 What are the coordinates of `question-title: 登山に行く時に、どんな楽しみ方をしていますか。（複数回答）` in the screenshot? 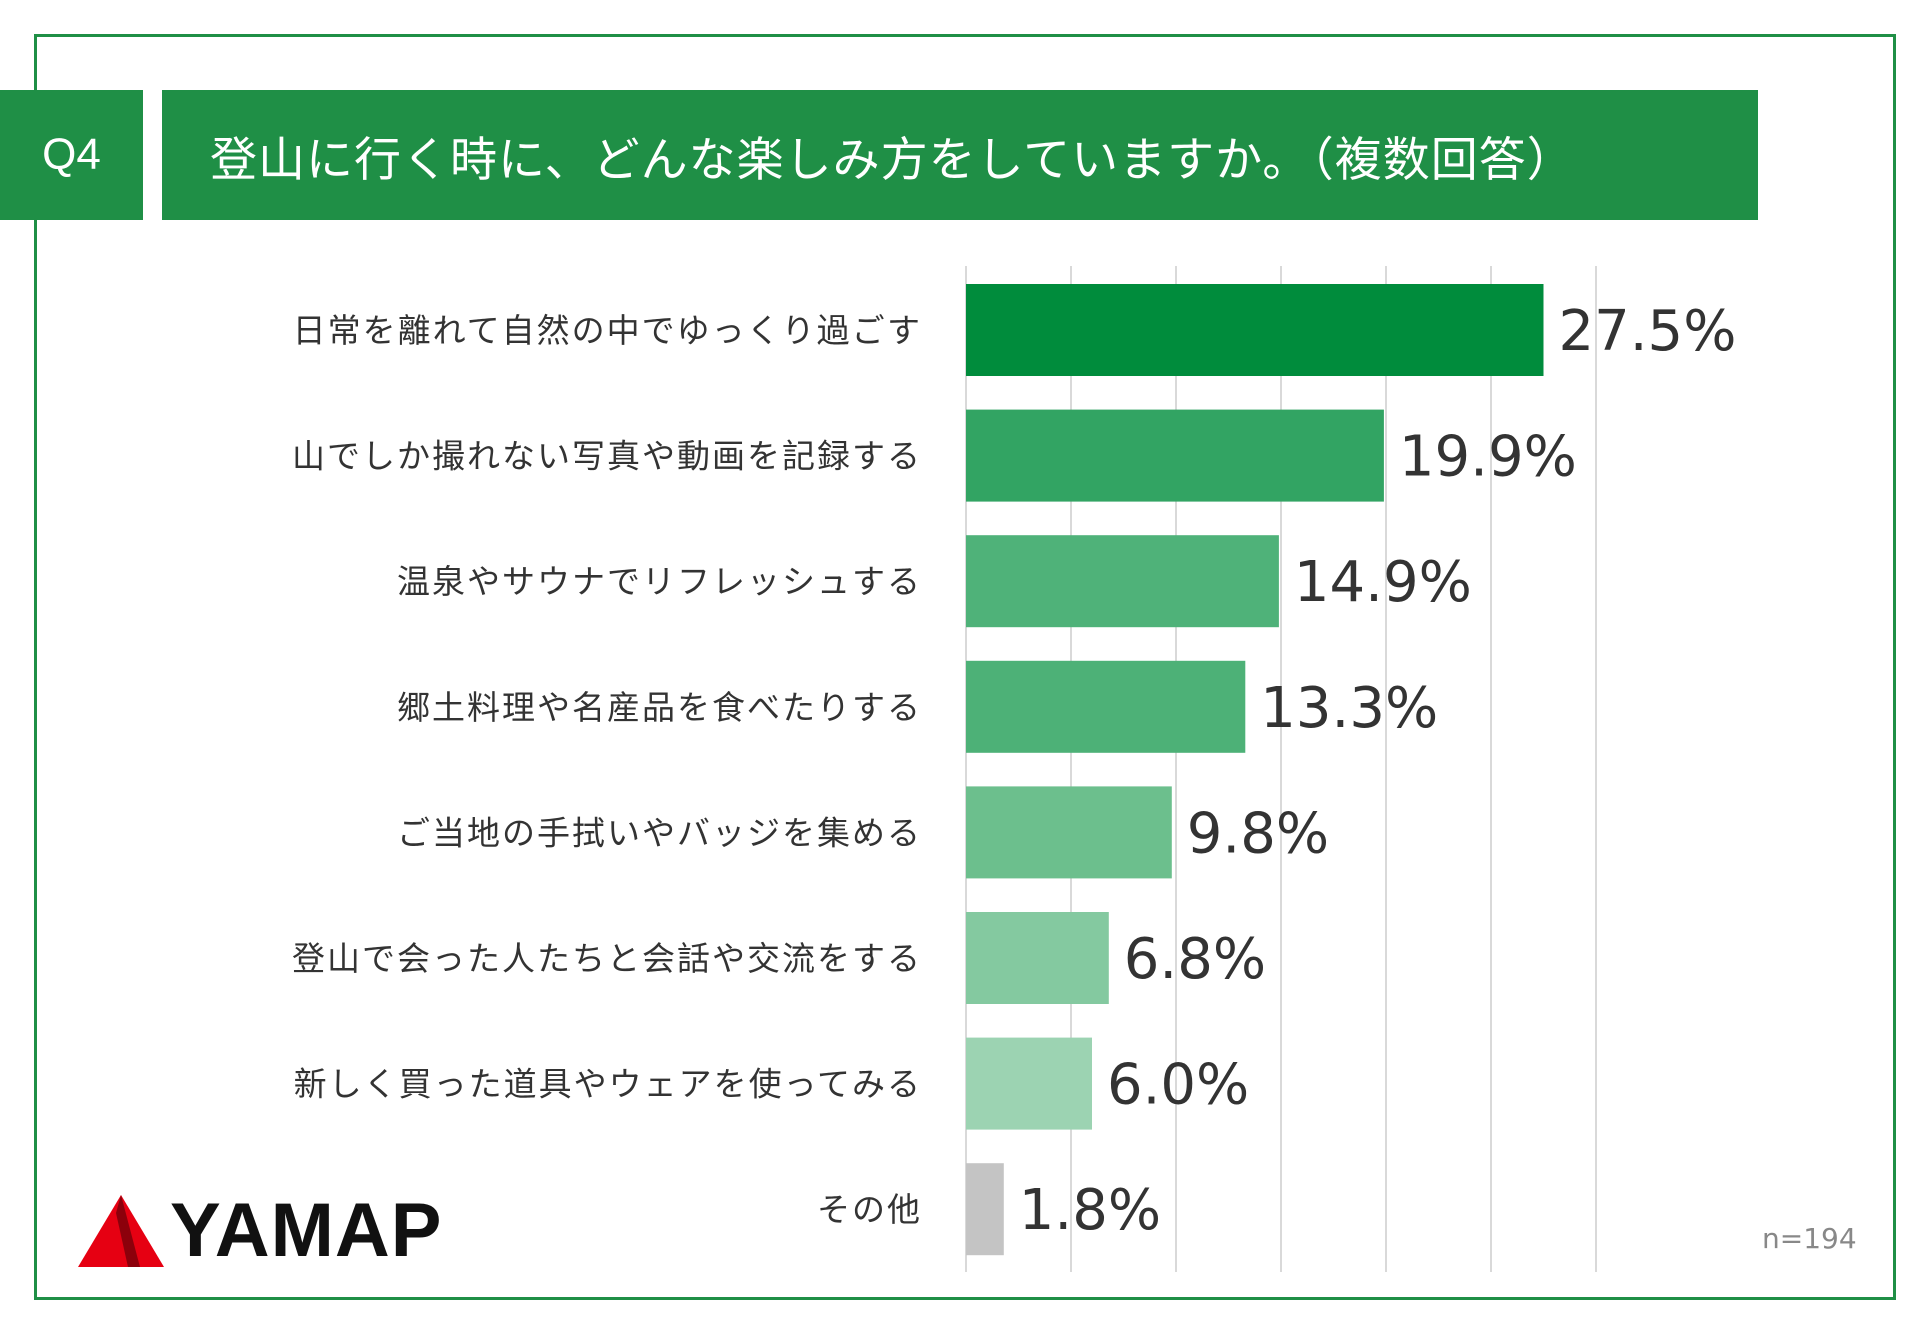 It's located at (960, 155).